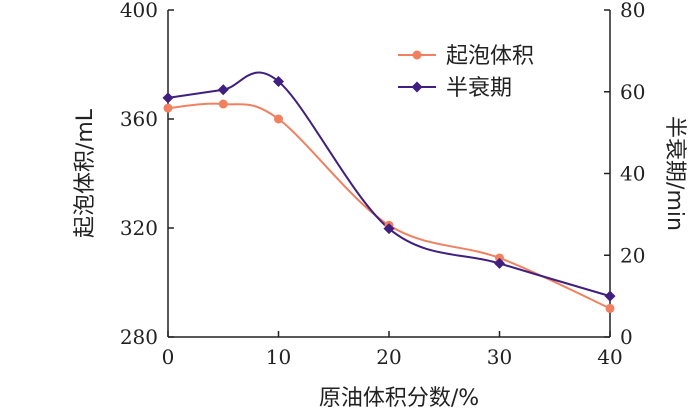 The height and width of the screenshot is (418, 700). I want to click on x-tick-label: 30, so click(499, 357).